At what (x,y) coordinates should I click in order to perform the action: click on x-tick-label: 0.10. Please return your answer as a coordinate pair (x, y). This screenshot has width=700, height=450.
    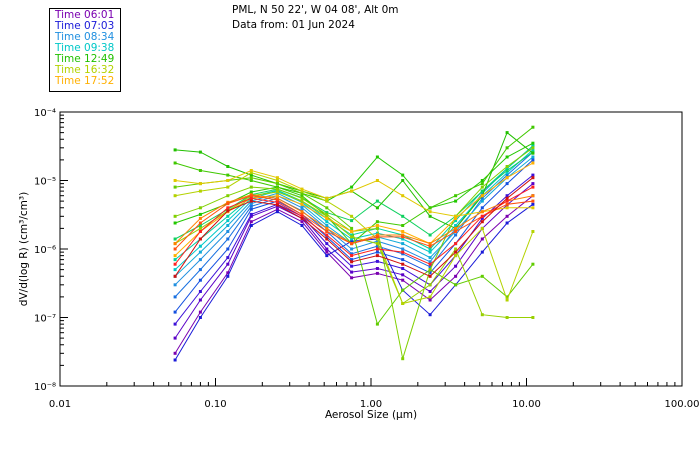
    Looking at the image, I should click on (215, 404).